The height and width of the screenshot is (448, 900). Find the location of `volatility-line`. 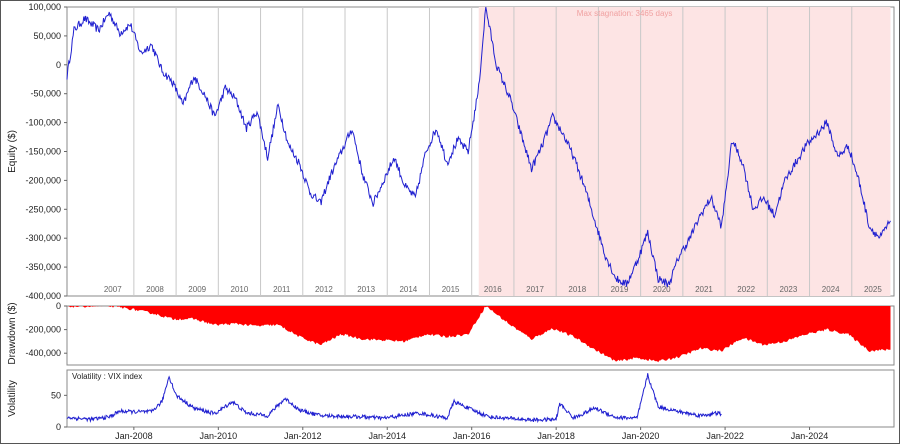

volatility-line is located at coordinates (394, 398).